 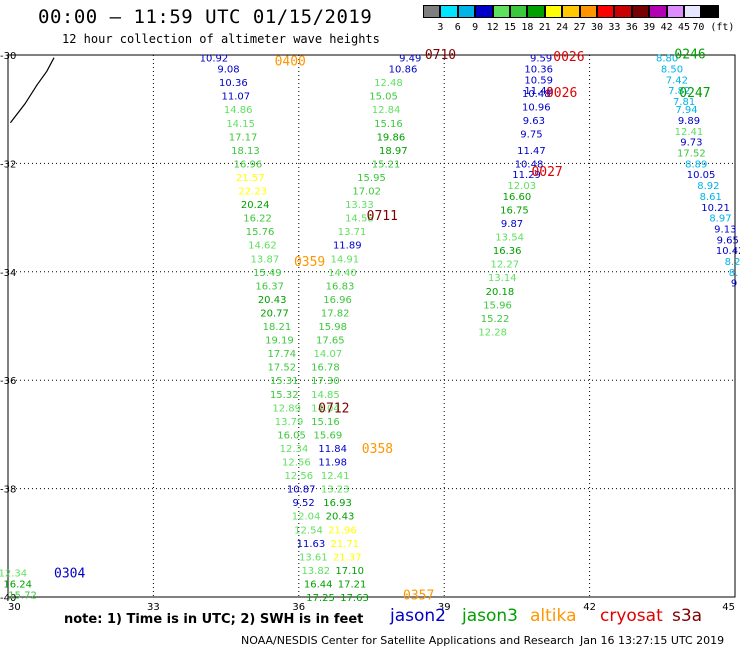 I want to click on wave-height-label: 9.52, so click(x=304, y=503).